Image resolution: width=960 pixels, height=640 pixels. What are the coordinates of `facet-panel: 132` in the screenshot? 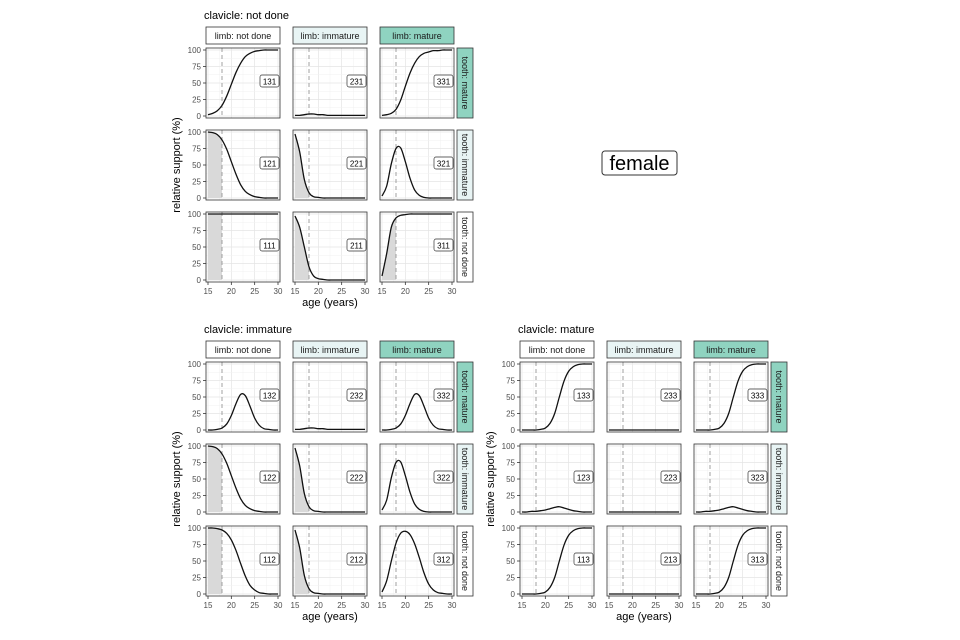 It's located at (243, 397).